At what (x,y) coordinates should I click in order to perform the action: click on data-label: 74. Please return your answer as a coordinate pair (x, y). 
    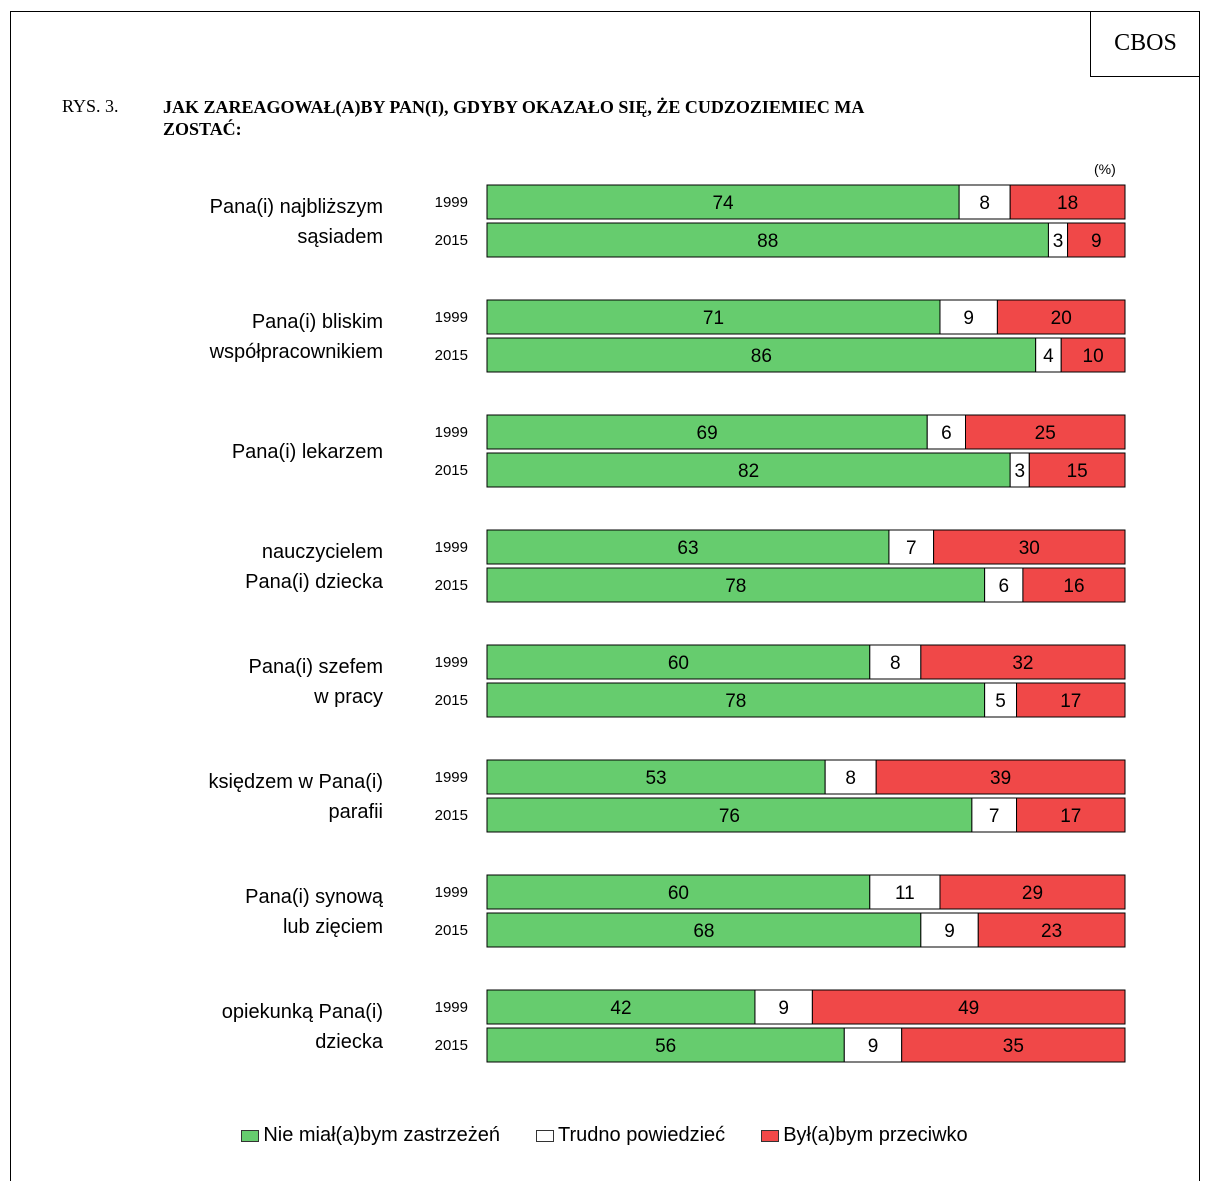
    Looking at the image, I should click on (723, 203).